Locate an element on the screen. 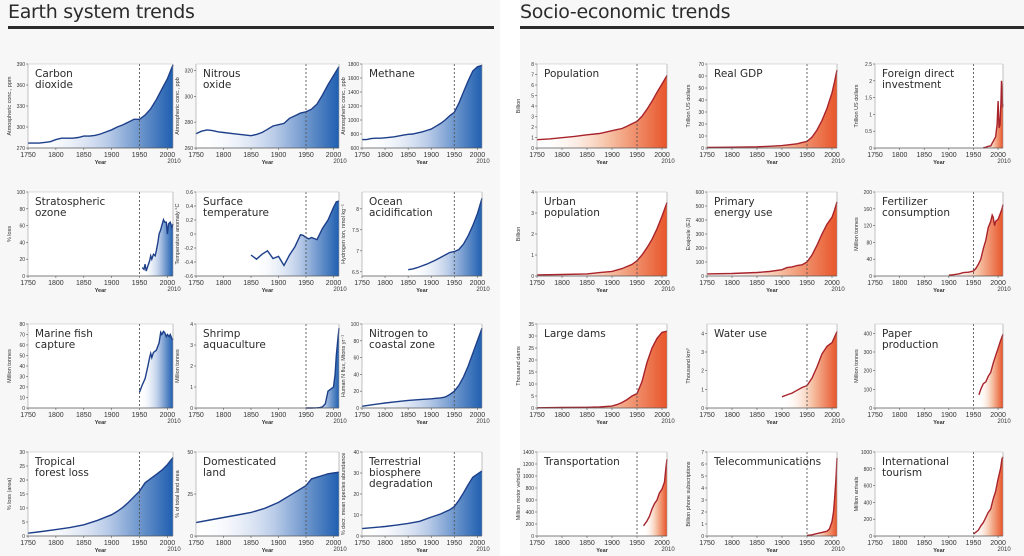 This screenshot has height=556, width=1024. y-tick-label: 1 is located at coordinates (702, 525).